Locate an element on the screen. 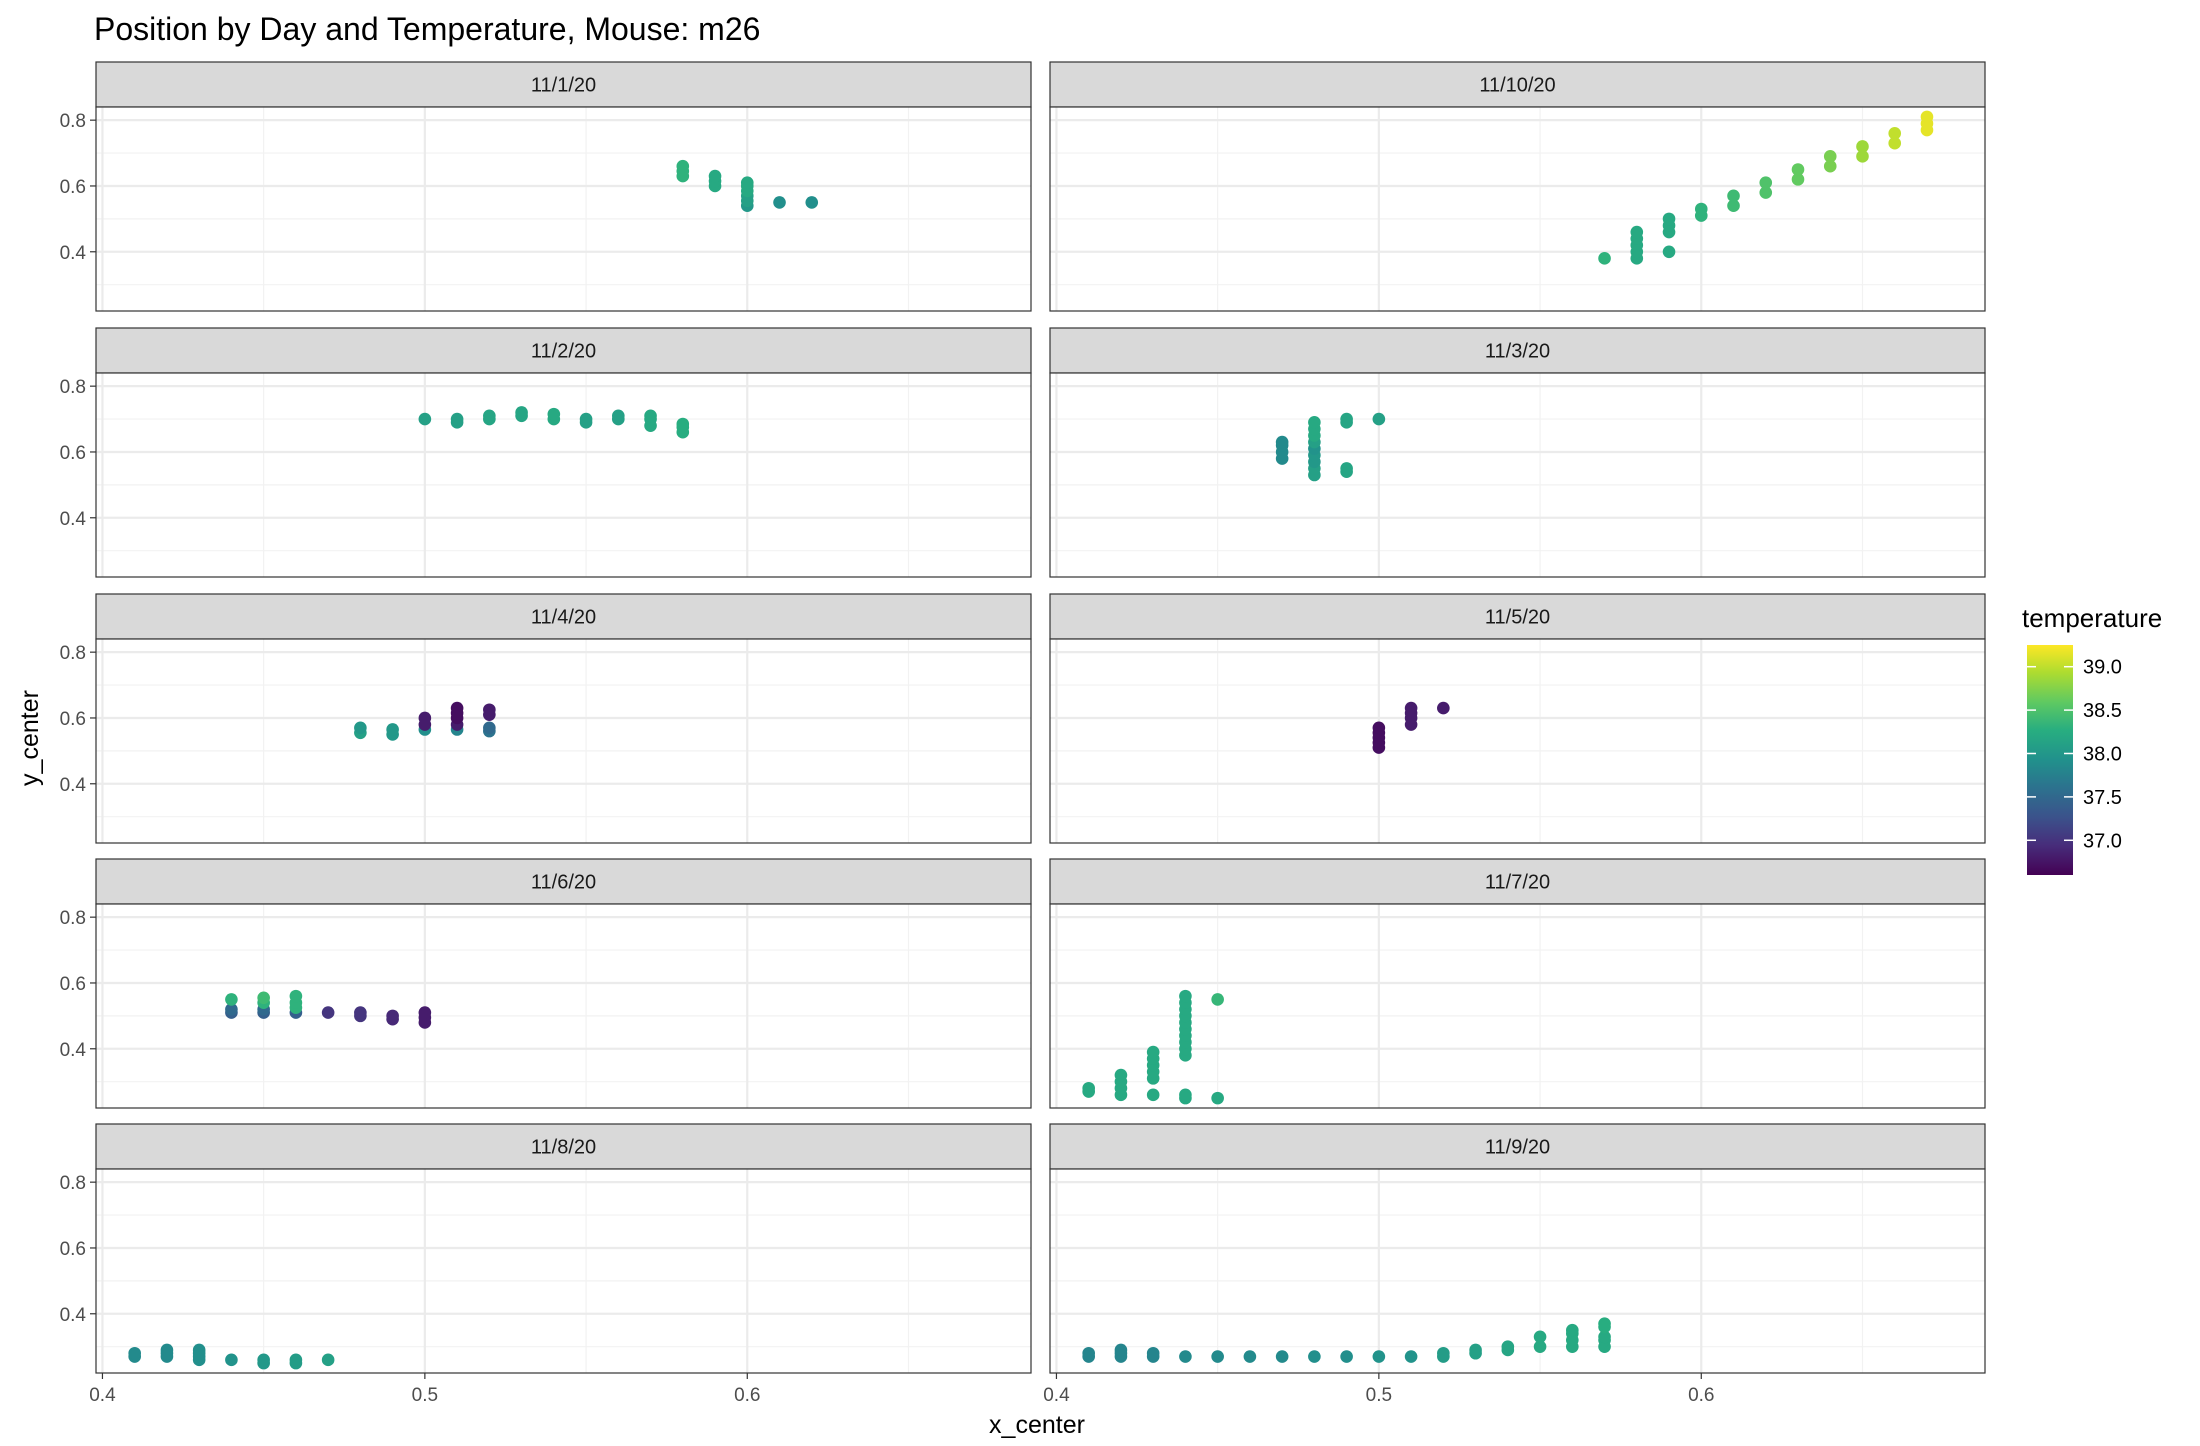  facet-strip-label: 11/2/20 is located at coordinates (563, 352).